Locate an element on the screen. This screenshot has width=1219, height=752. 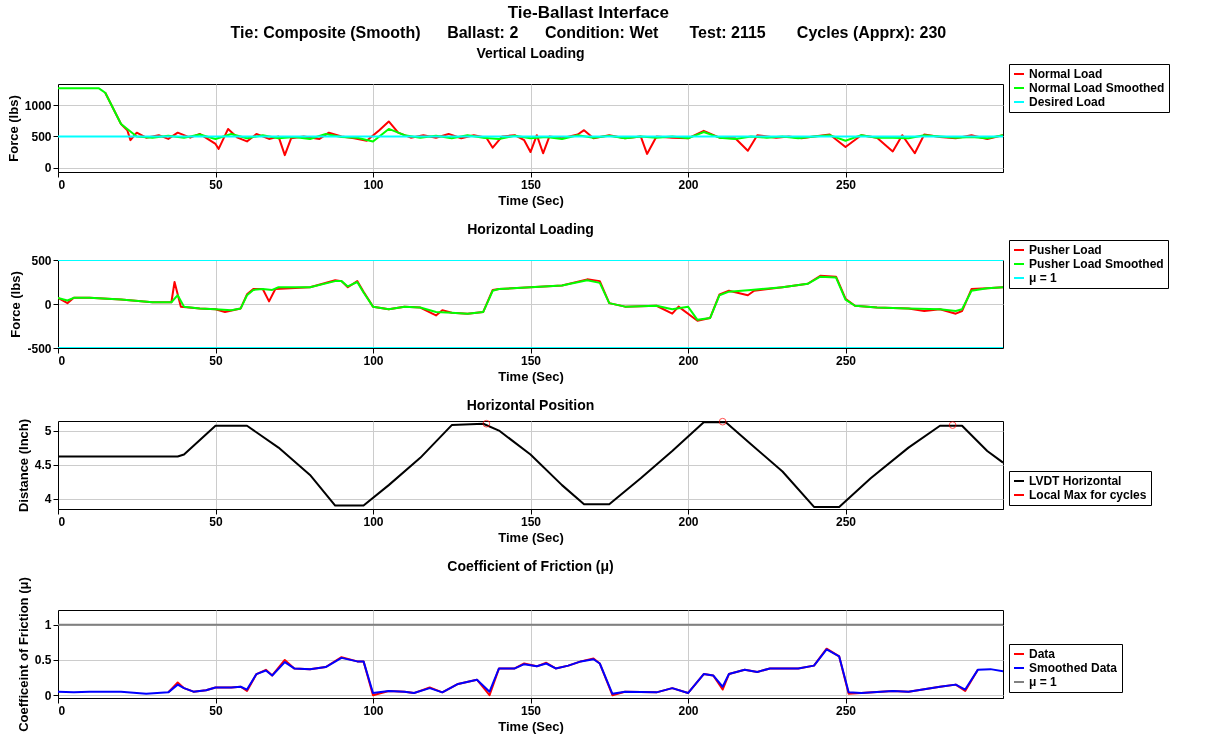
text: Tie-Ballast Interface is located at coordinates (588, 12).